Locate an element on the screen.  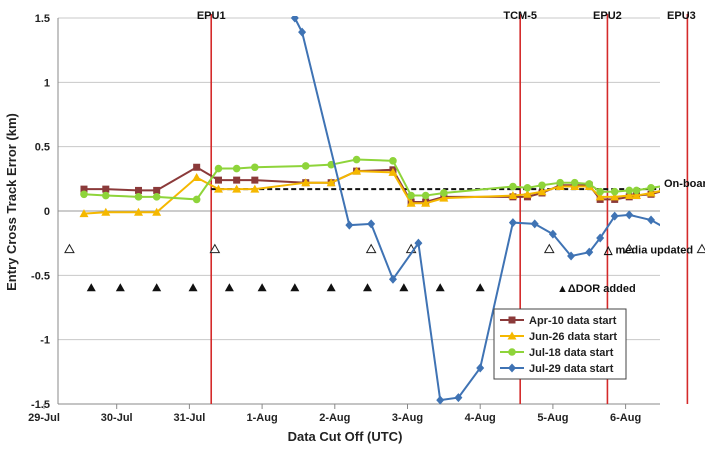
y-tick-label: 0.5 is located at coordinates (42, 148).